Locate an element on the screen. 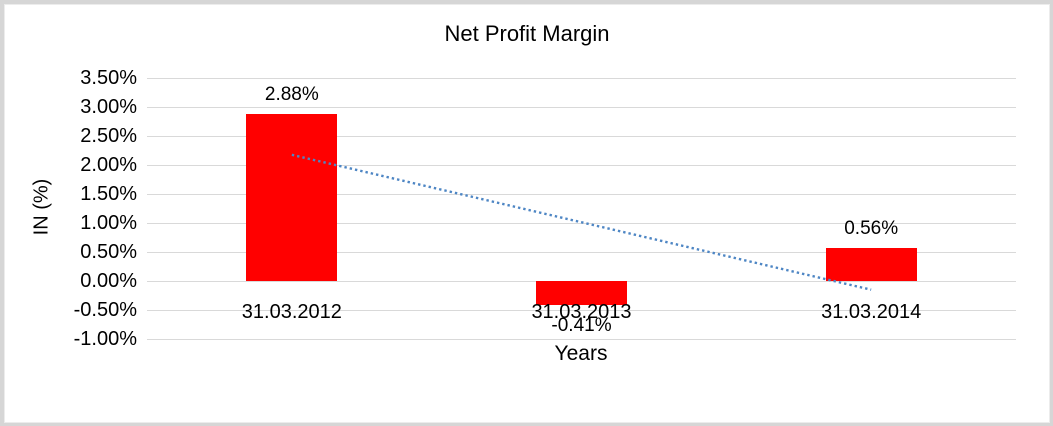  data-label: 2.88% is located at coordinates (291, 94).